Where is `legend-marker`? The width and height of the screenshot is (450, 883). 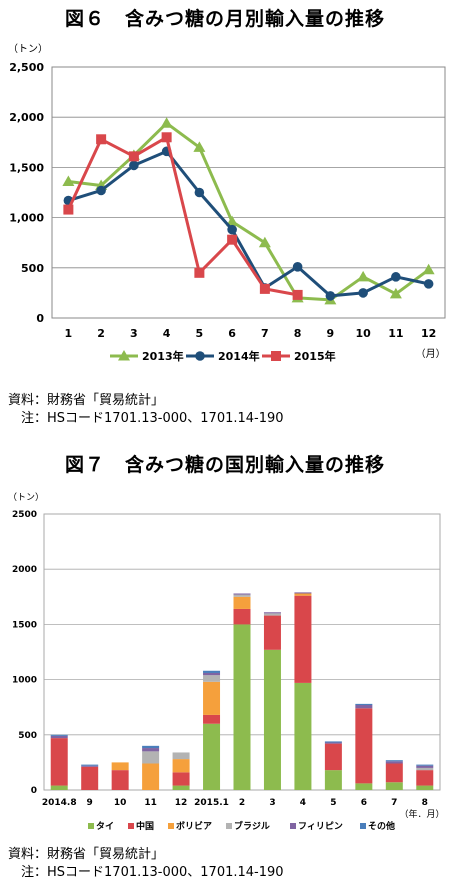 legend-marker is located at coordinates (276, 356).